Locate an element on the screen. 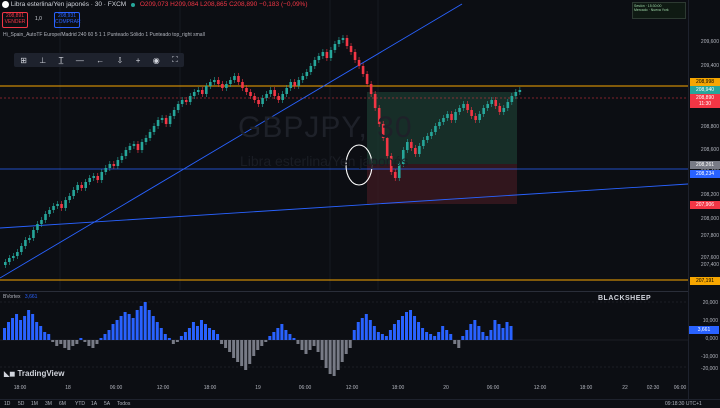 The image size is (720, 408). plus-icon: + is located at coordinates (138, 60).